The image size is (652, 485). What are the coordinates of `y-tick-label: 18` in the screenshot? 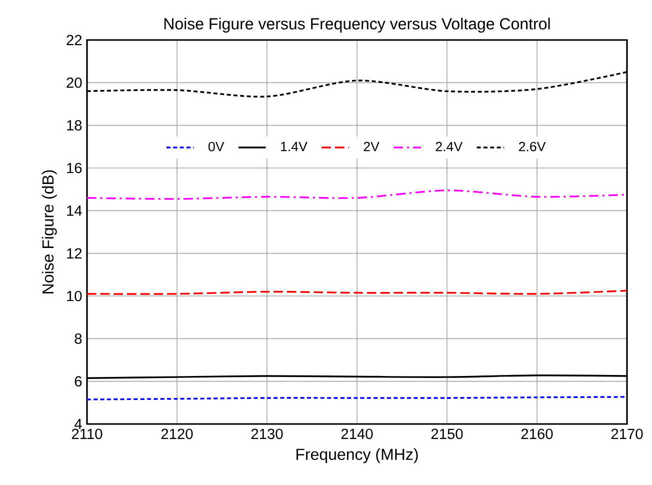 It's located at (74, 125).